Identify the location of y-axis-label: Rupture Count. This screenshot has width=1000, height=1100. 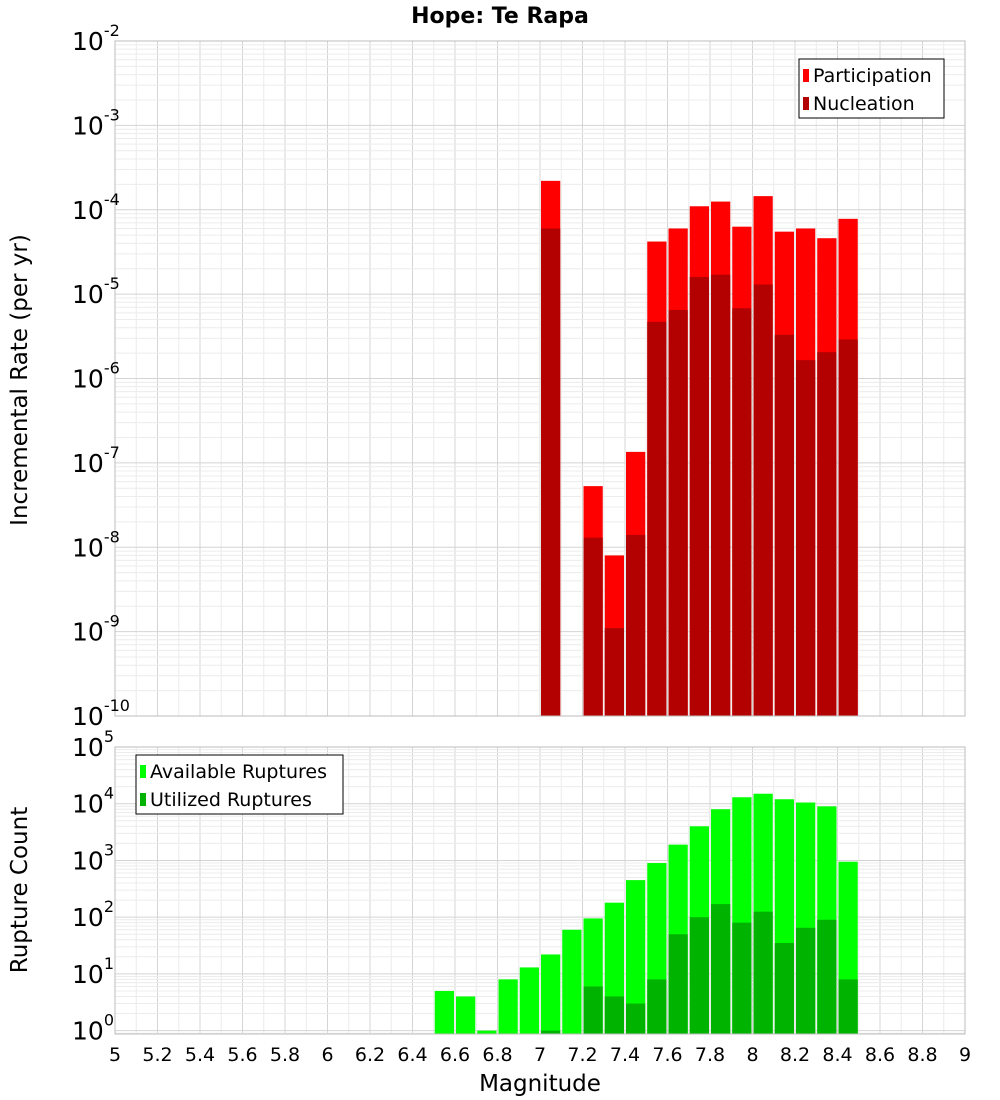
(20, 890).